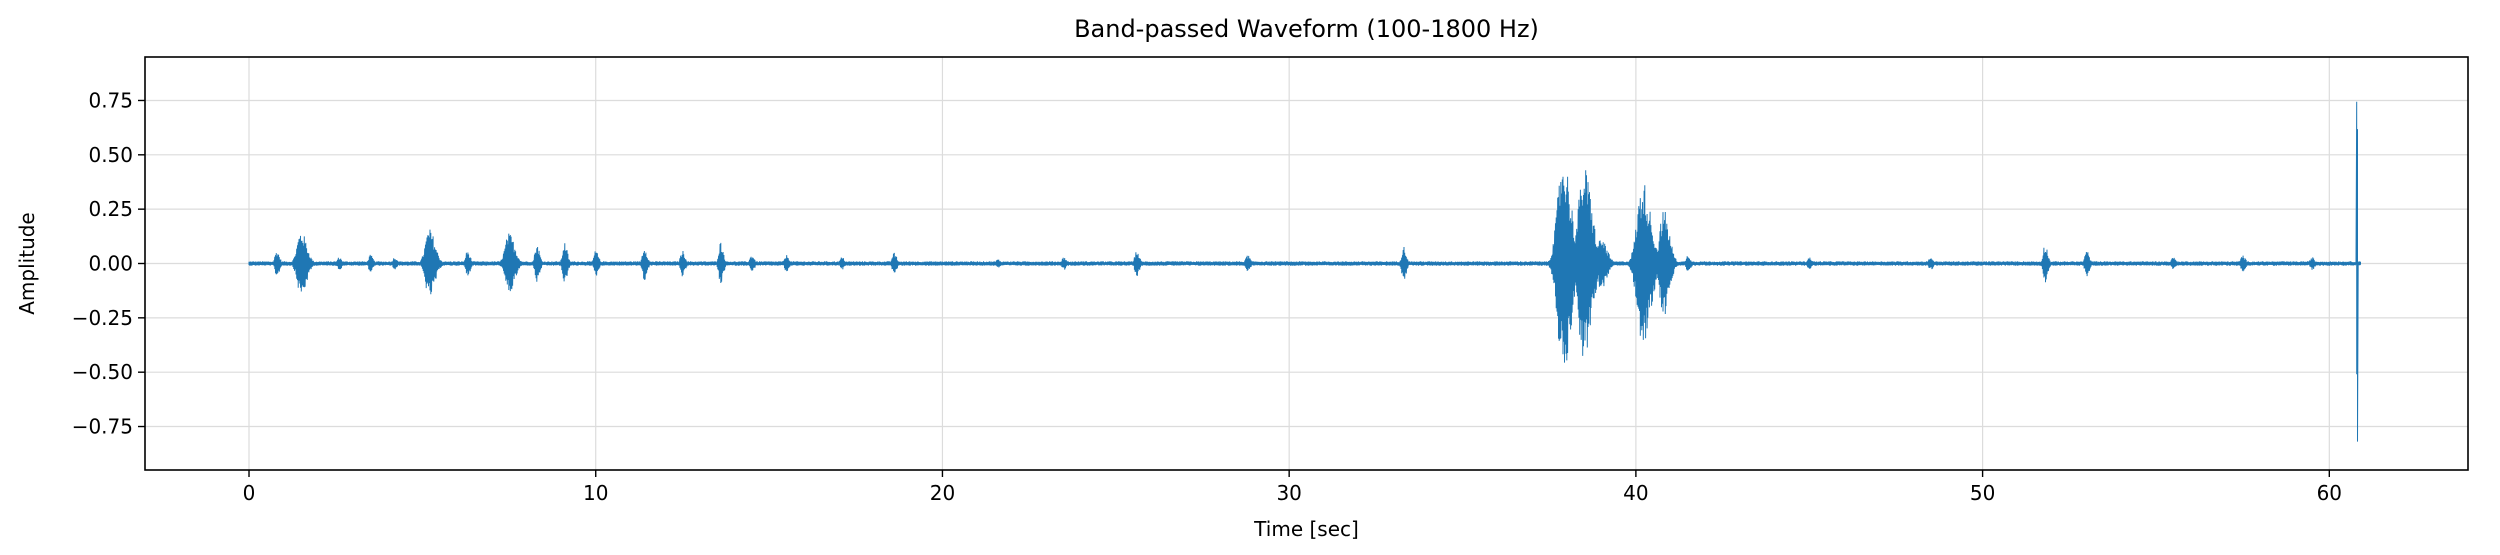 The width and height of the screenshot is (2500, 555). I want to click on x-axis: 0 10 20 30 40 50 60, so click(1292, 487).